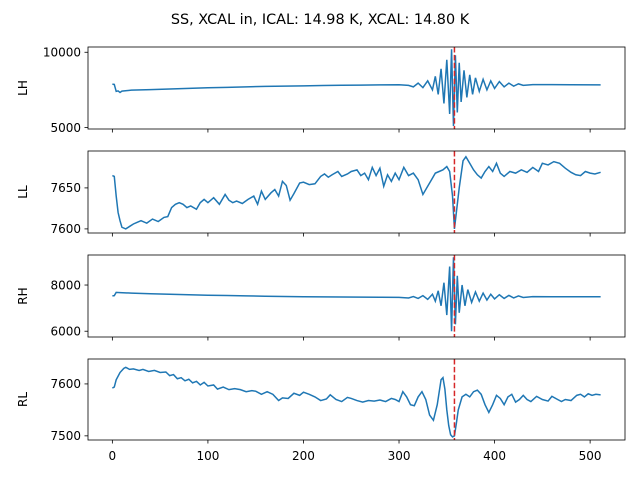  What do you see at coordinates (23, 88) in the screenshot?
I see `y-axis-label-lh: LH` at bounding box center [23, 88].